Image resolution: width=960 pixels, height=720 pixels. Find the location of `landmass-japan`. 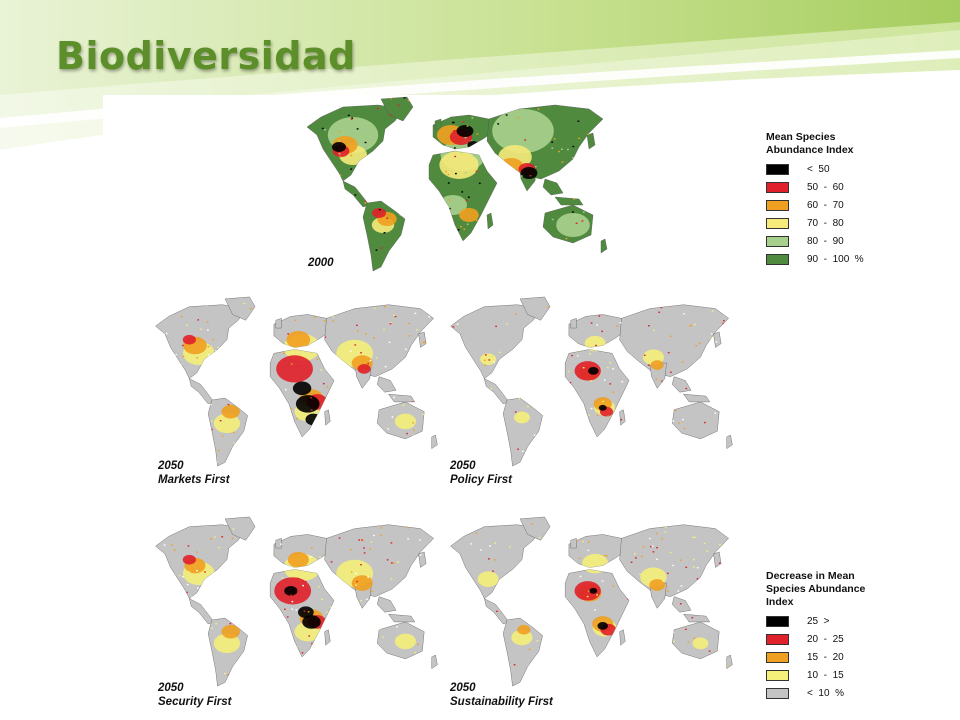

landmass-japan is located at coordinates (591, 141).